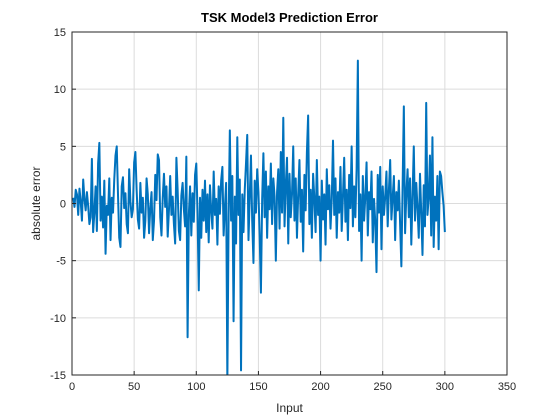 The height and width of the screenshot is (420, 560). I want to click on y-tick-label: 15, so click(60, 33).